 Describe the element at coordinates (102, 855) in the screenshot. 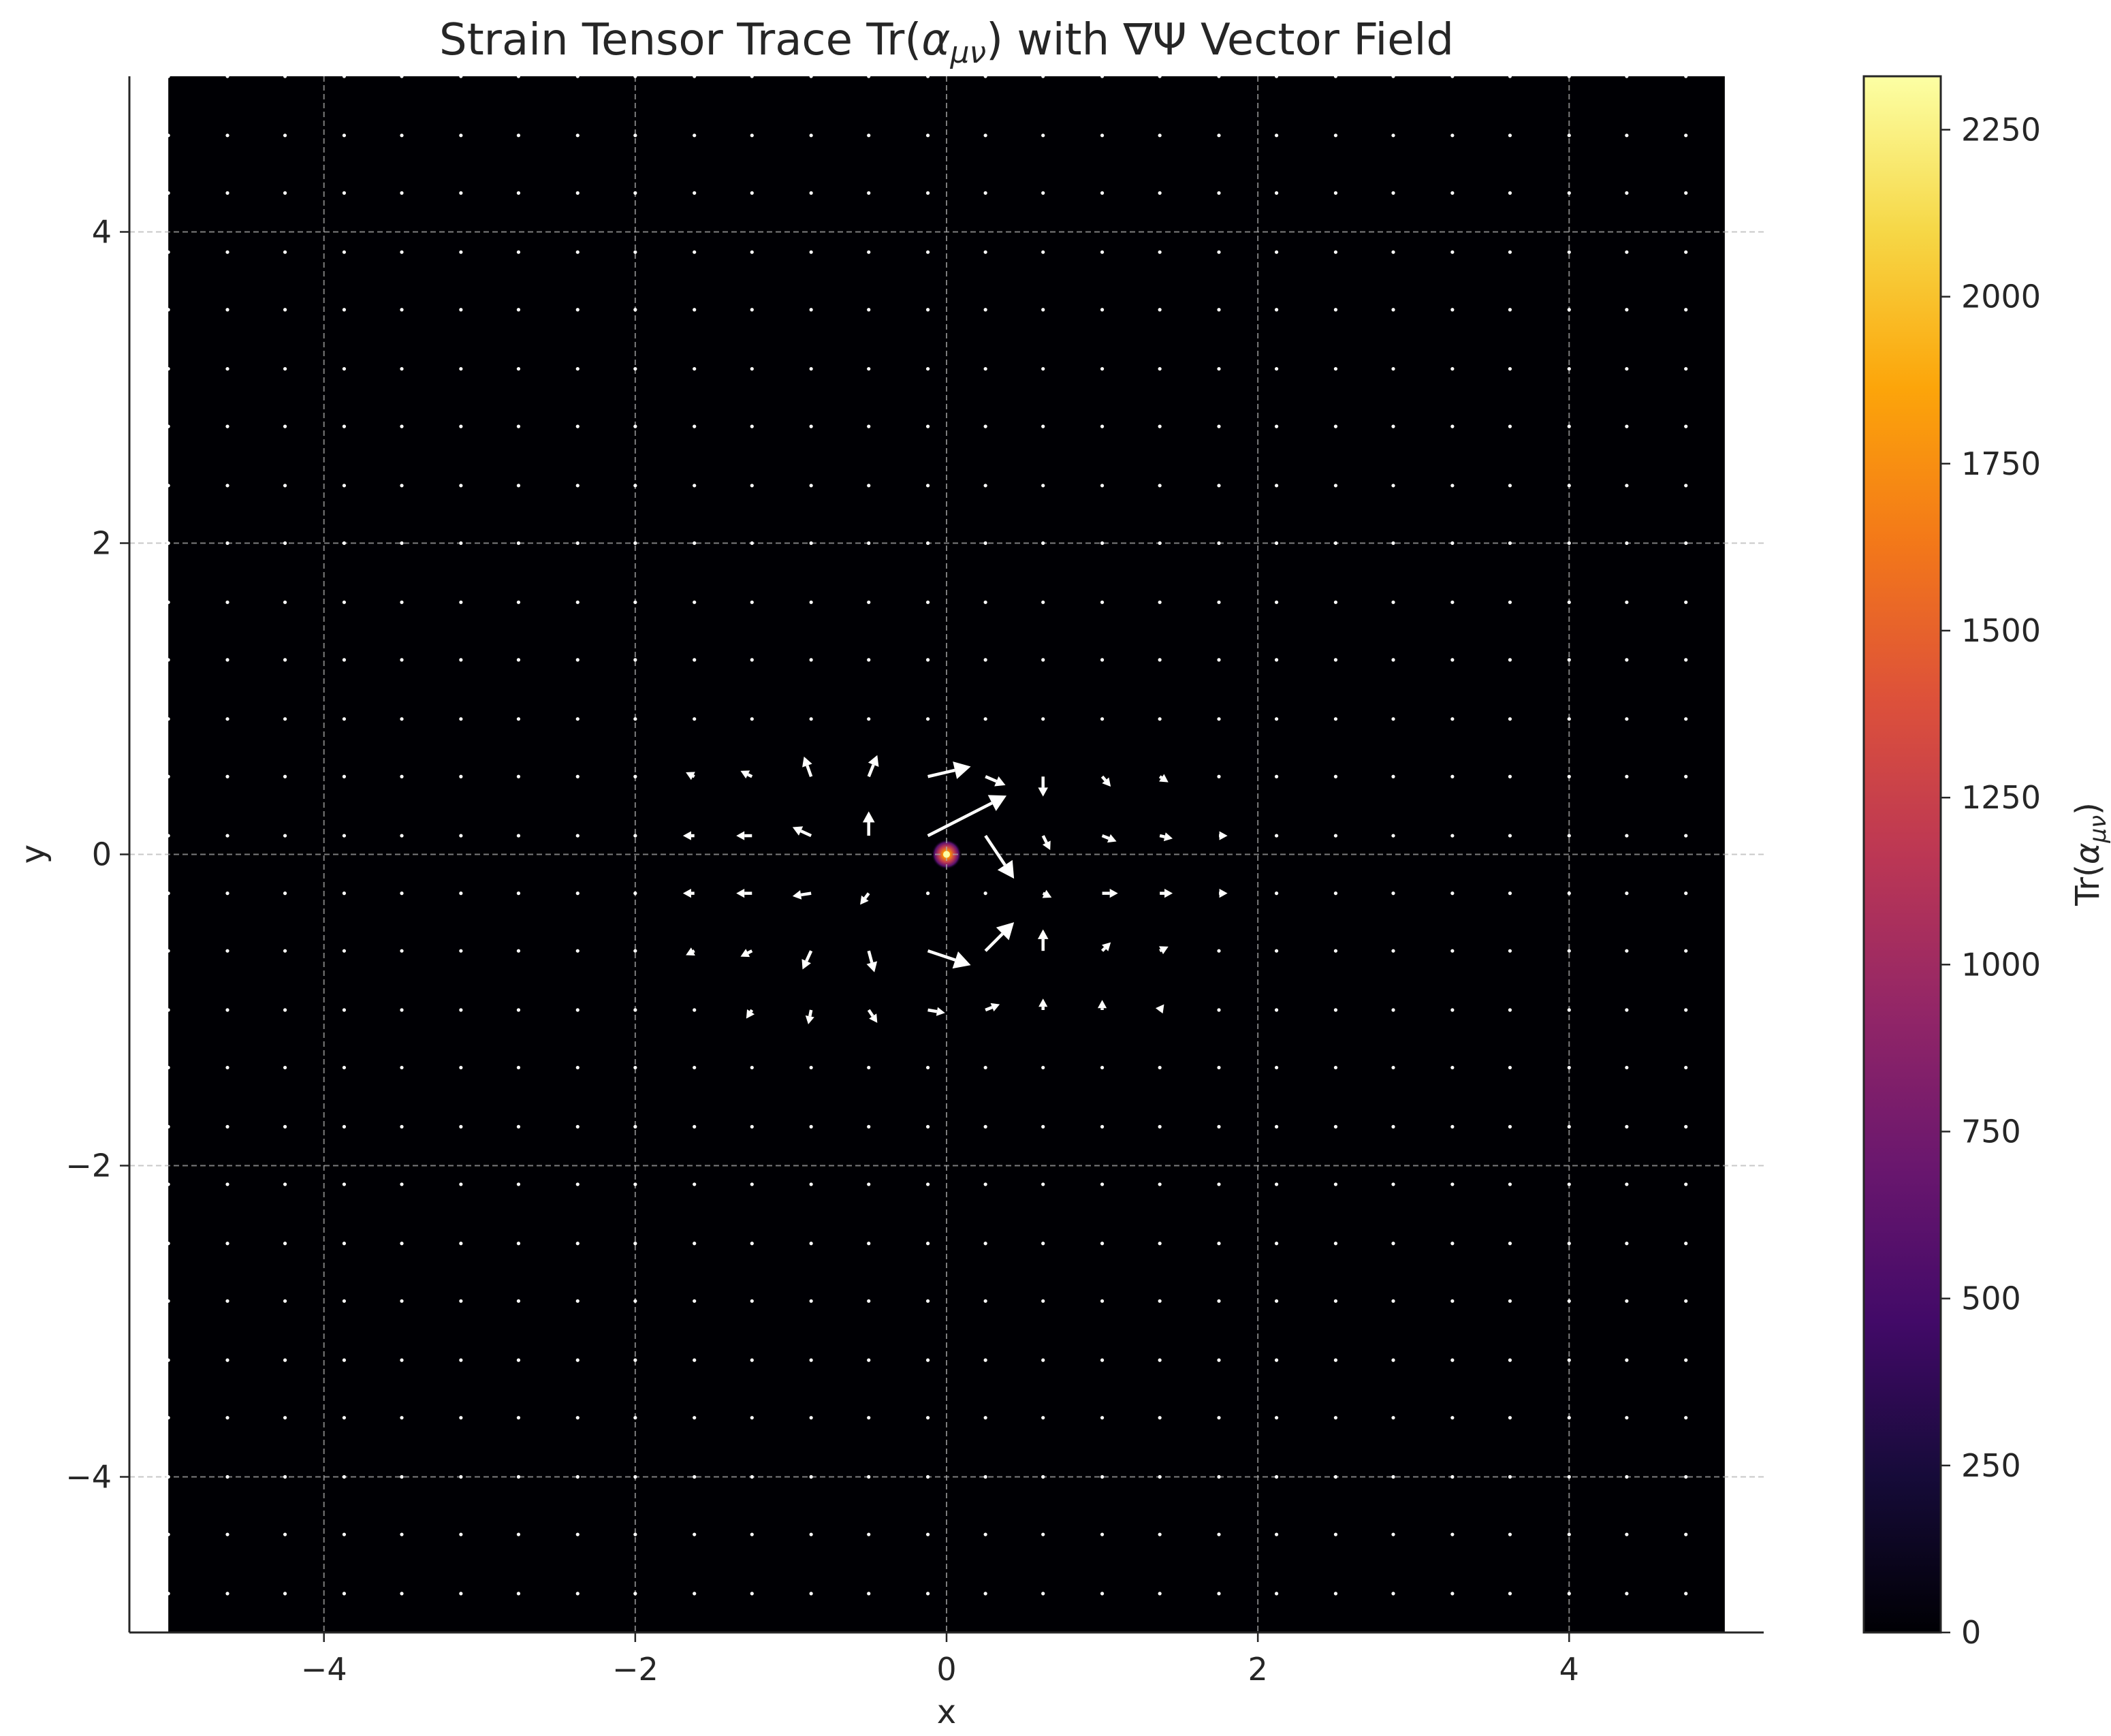

I see `y-tick-label: 0` at that location.